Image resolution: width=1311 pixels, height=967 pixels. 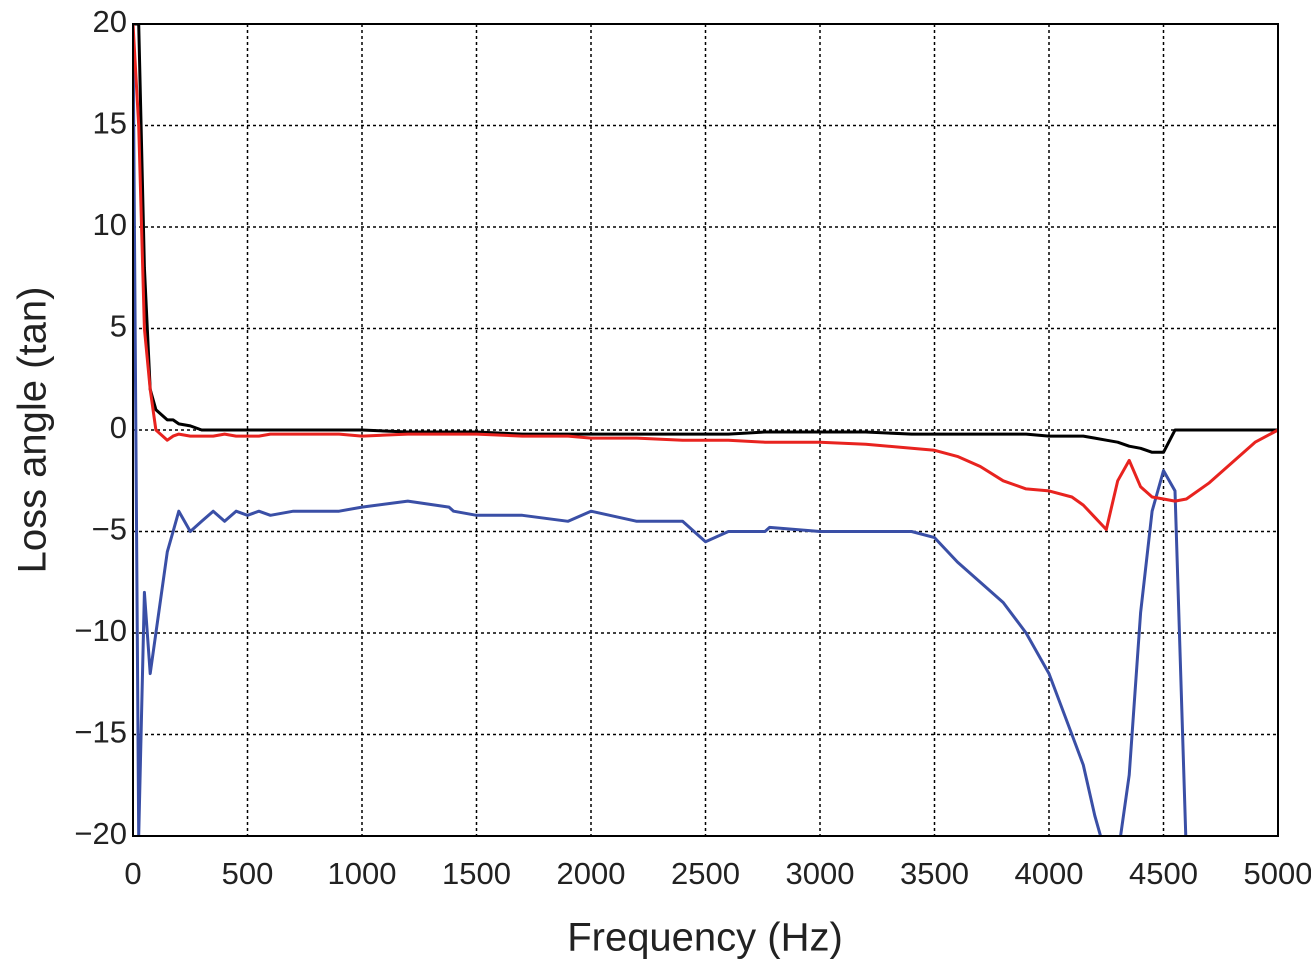 I want to click on y-tick-label: −10, so click(x=100, y=630).